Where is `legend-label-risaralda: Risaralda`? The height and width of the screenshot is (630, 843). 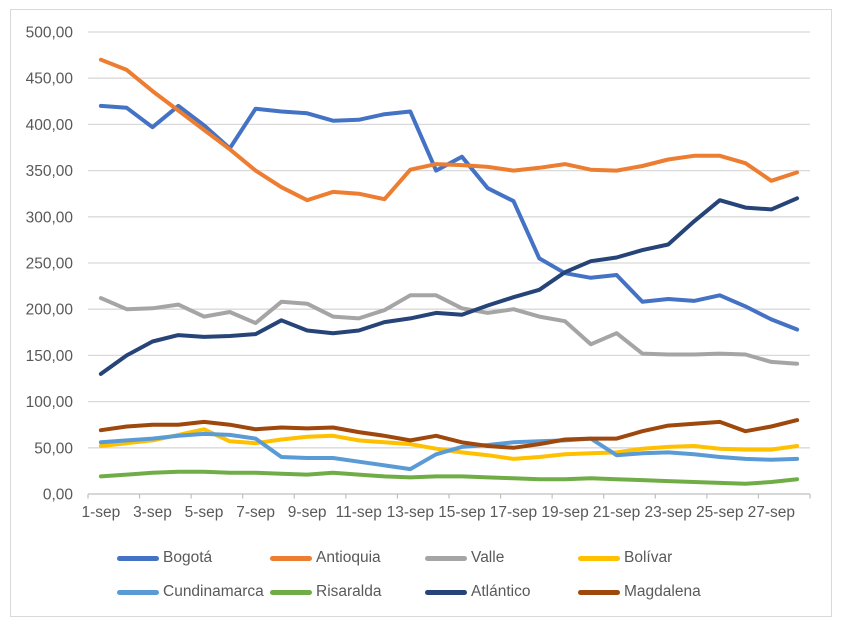
legend-label-risaralda: Risaralda is located at coordinates (349, 591).